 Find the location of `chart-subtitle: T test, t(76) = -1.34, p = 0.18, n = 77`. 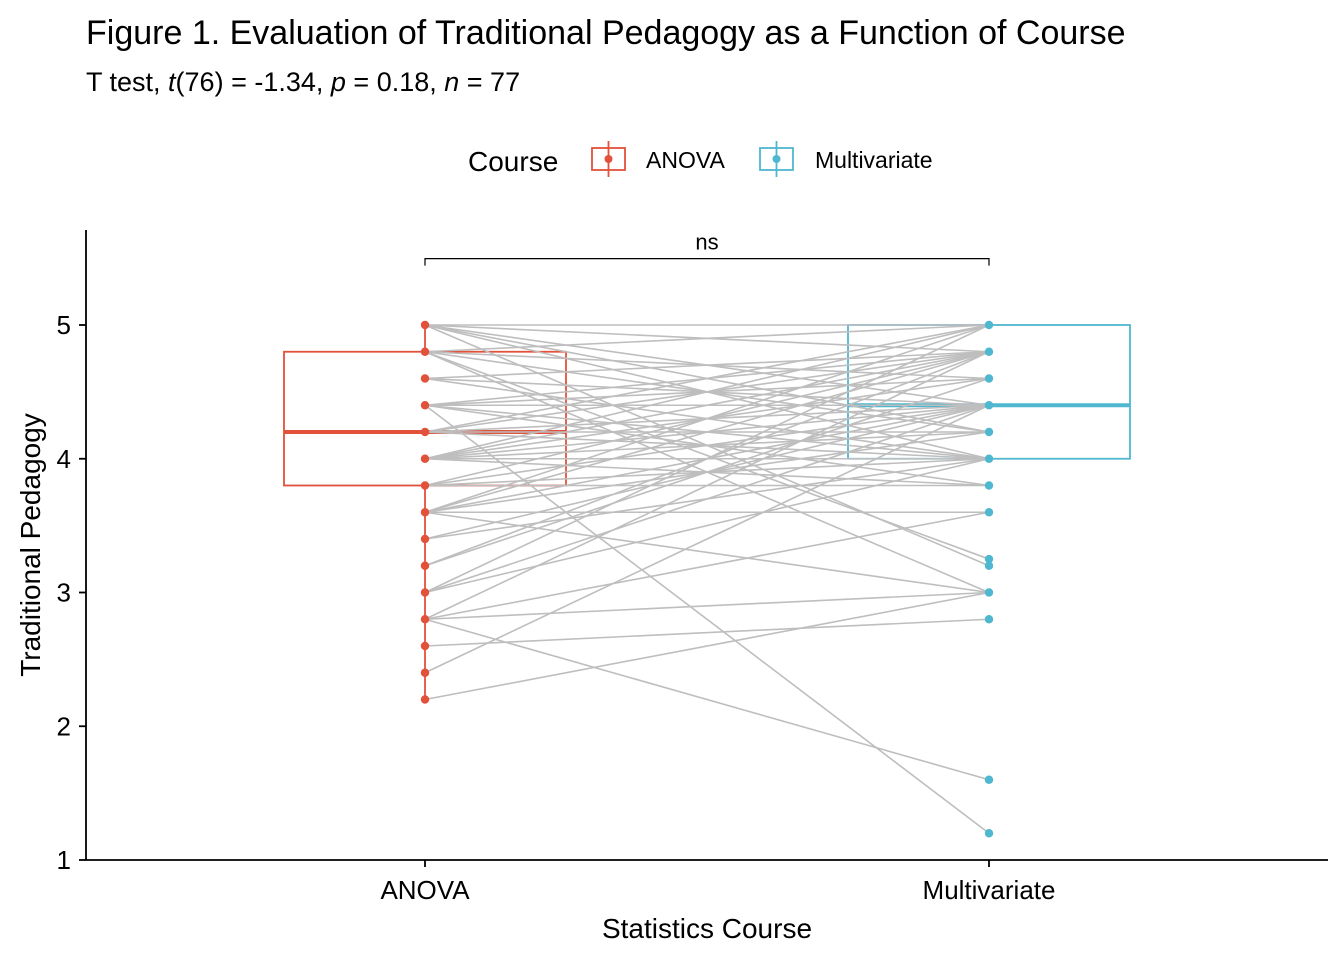

chart-subtitle: T test, t(76) = -1.34, p = 0.18, n = 77 is located at coordinates (303, 82).